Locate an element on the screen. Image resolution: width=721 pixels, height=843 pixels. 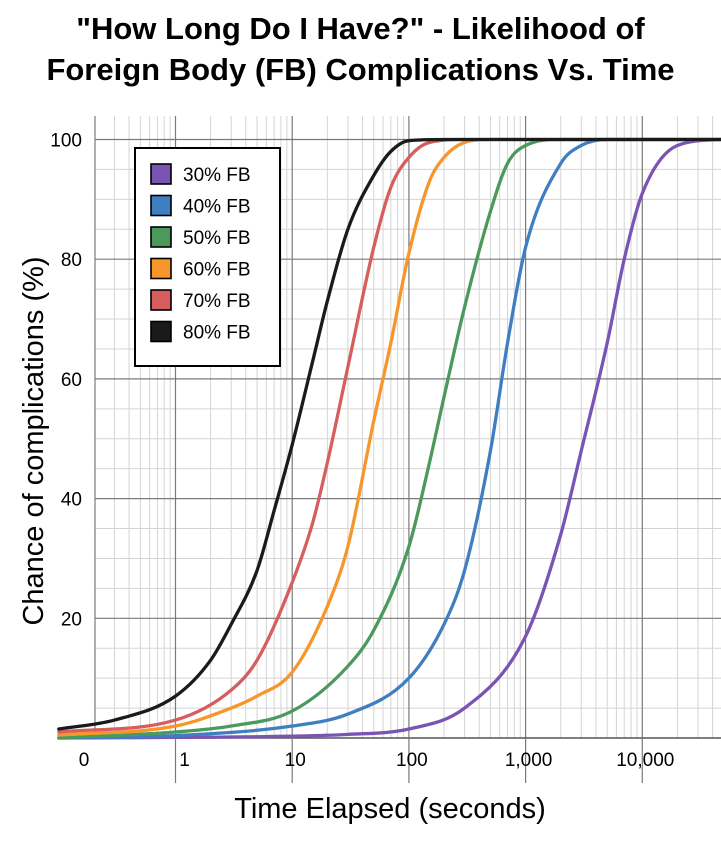
chart-title-line-1: "How Long Do I Have?" - Likelihood of is located at coordinates (360, 28).